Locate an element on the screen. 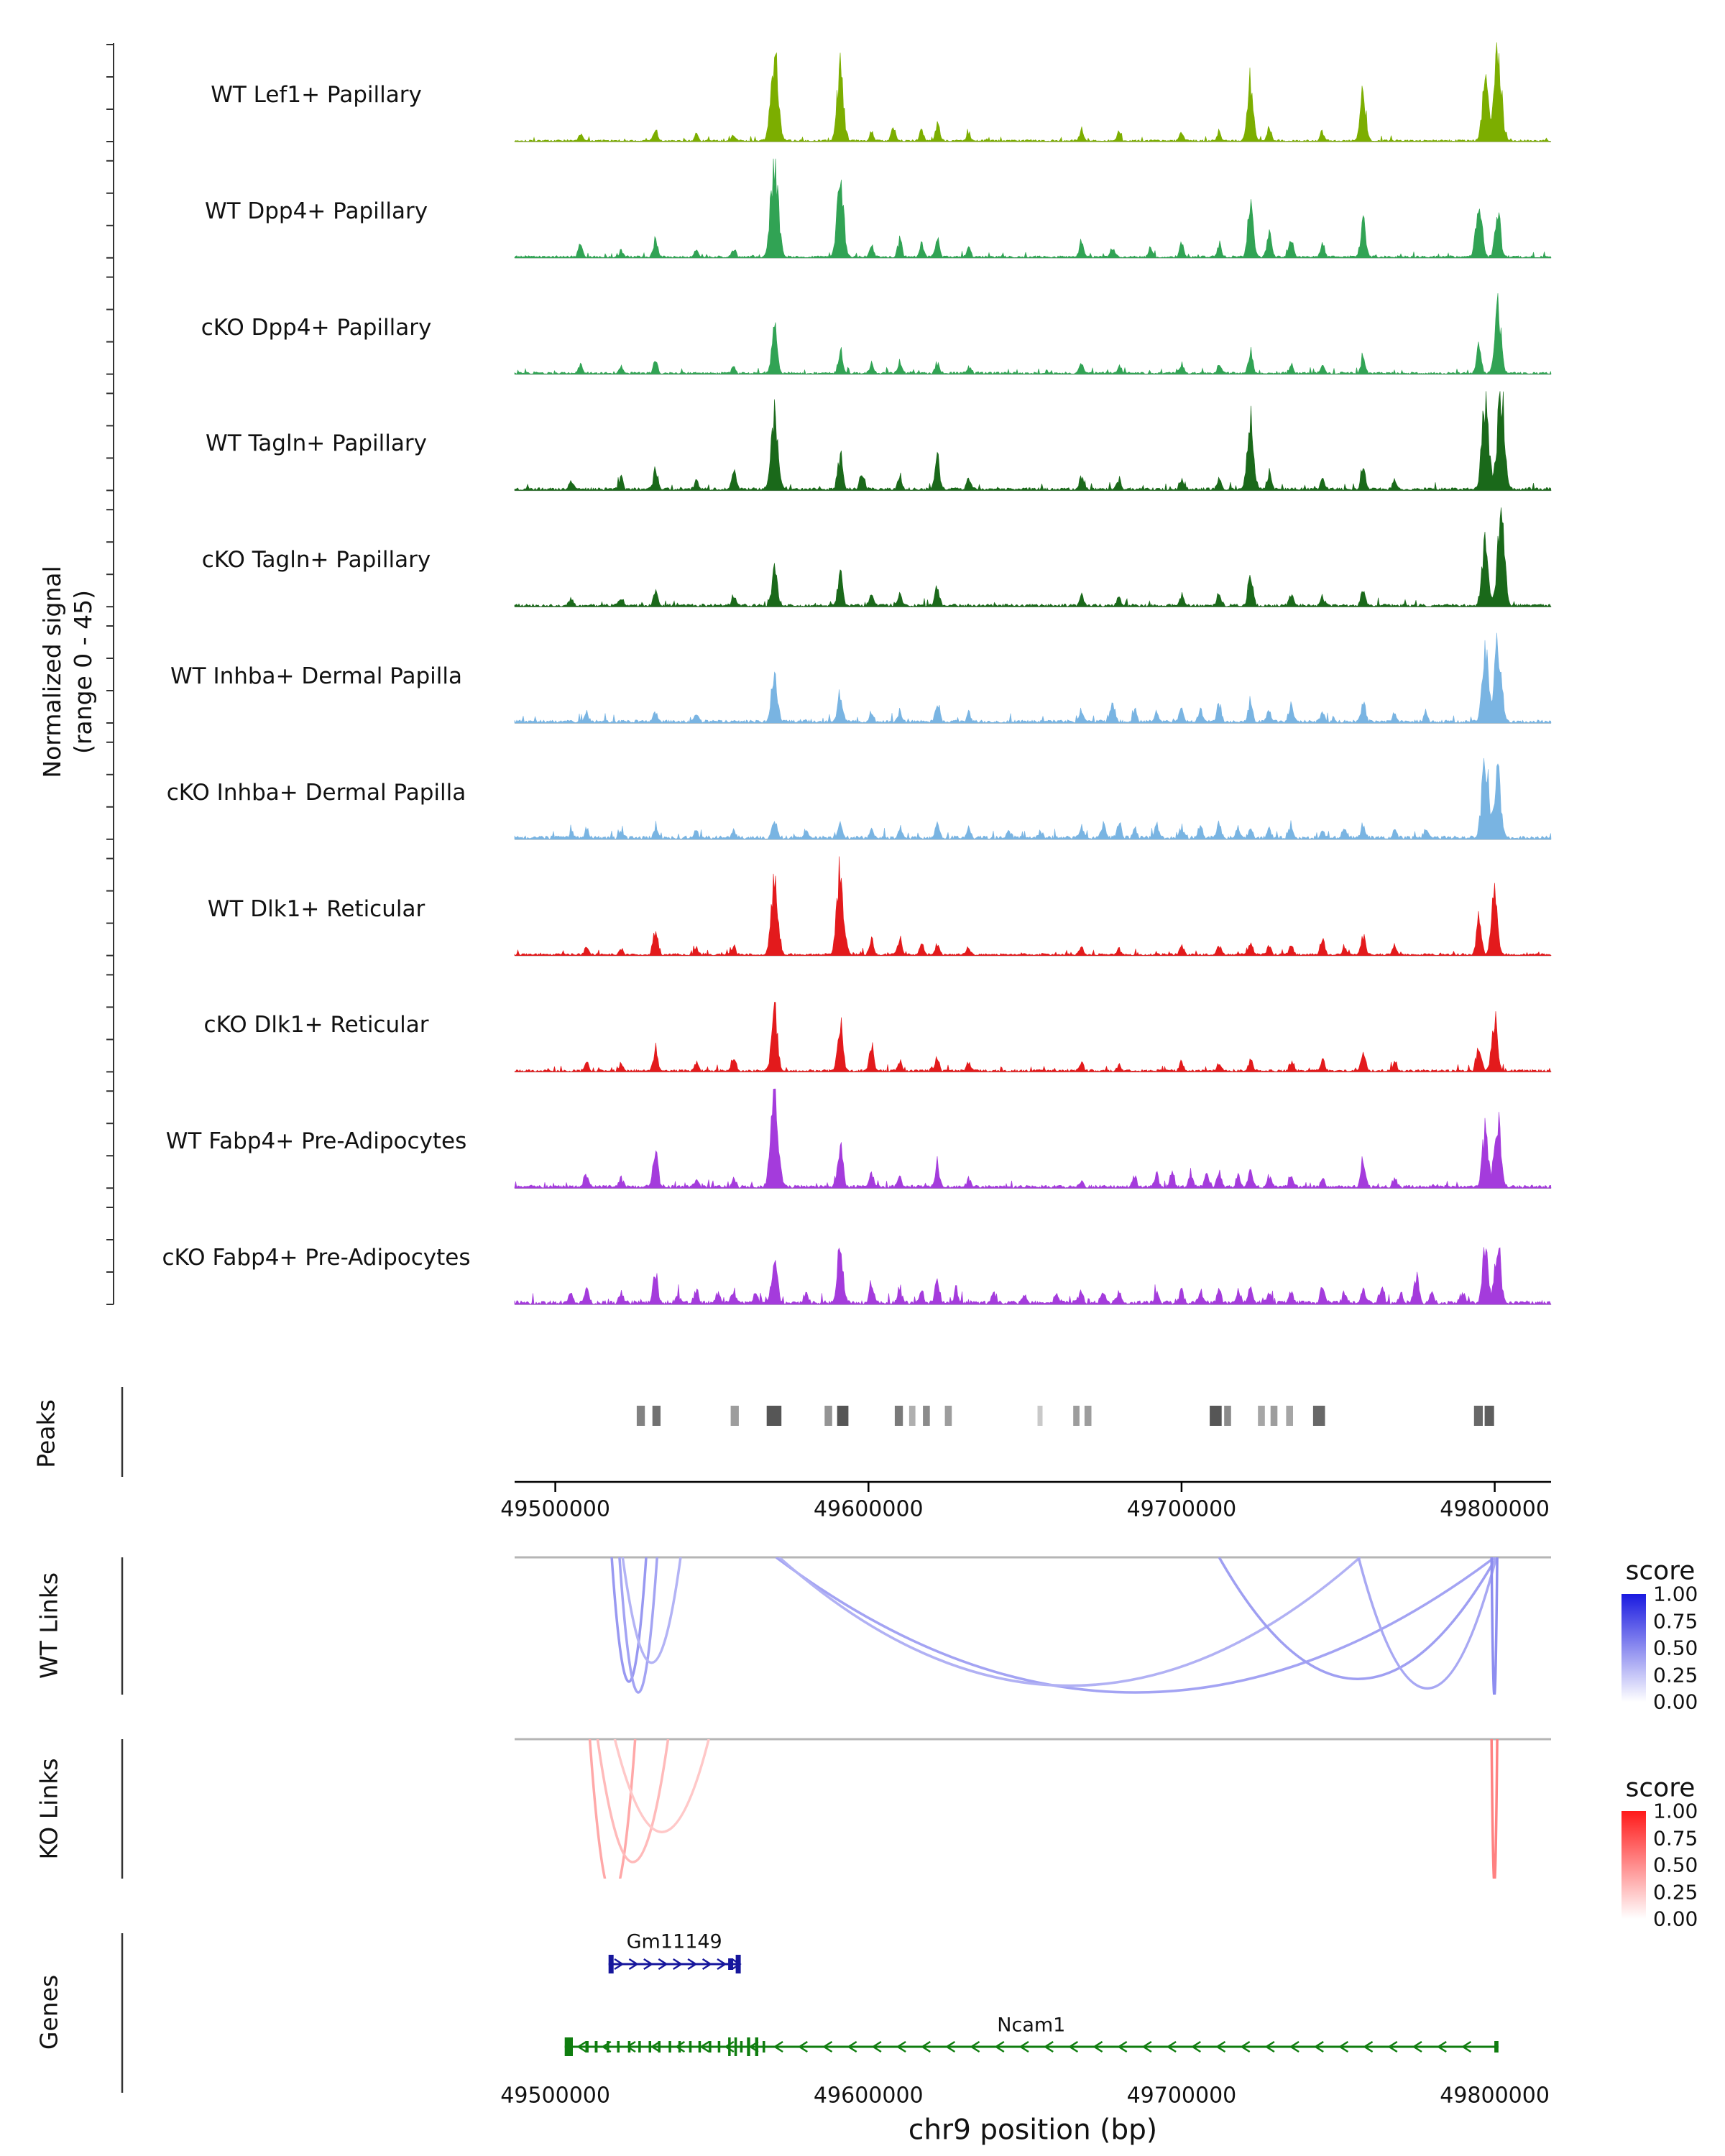 The image size is (1725, 2156). ko-links-section-label: KO Links is located at coordinates (48, 1809).